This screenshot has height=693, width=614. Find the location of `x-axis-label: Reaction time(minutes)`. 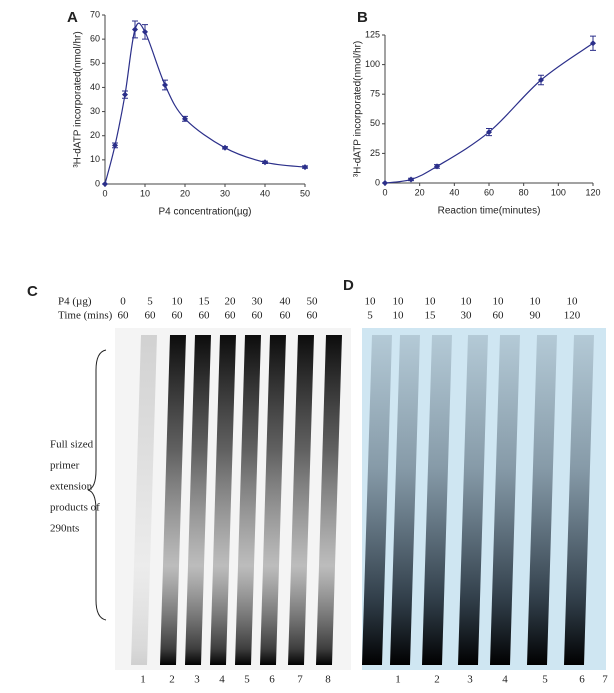

x-axis-label: Reaction time(minutes) is located at coordinates (489, 211).